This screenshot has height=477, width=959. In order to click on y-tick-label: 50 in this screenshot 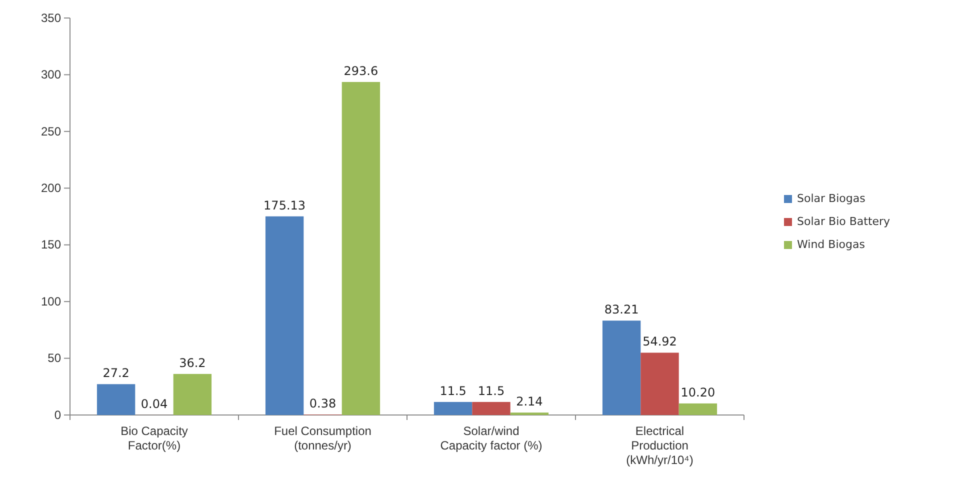, I will do `click(55, 358)`.